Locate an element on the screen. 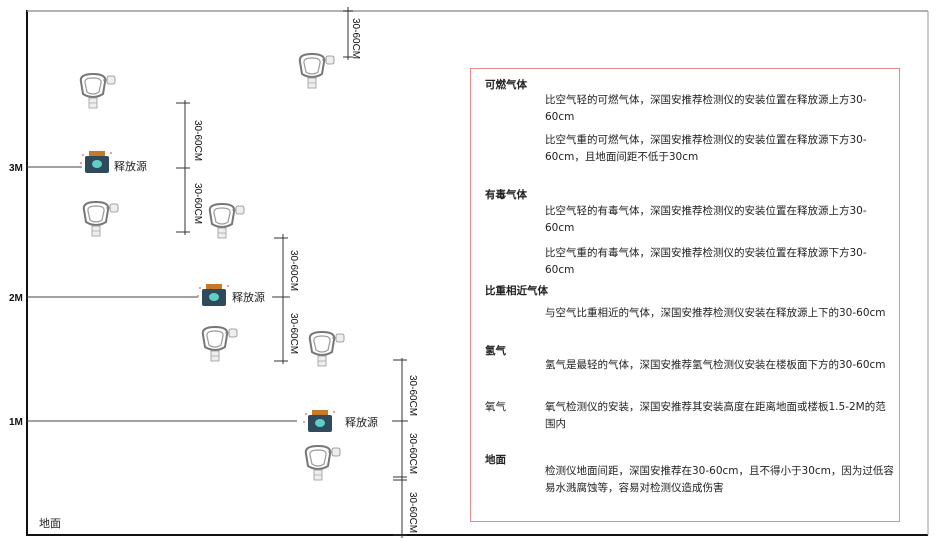 The width and height of the screenshot is (938, 541). note-title: 氧气 is located at coordinates (495, 407).